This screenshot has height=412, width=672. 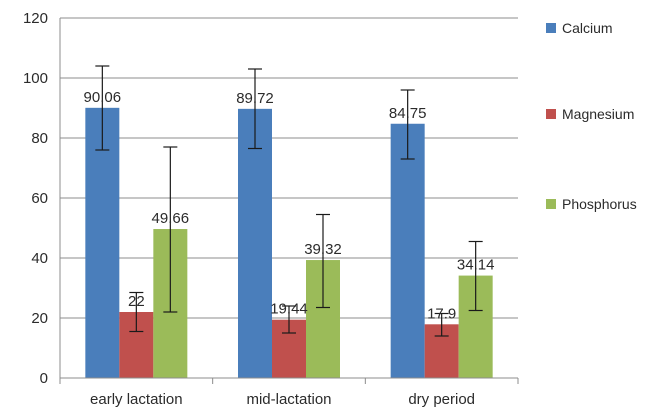 What do you see at coordinates (35, 78) in the screenshot?
I see `y-tick-label: 100` at bounding box center [35, 78].